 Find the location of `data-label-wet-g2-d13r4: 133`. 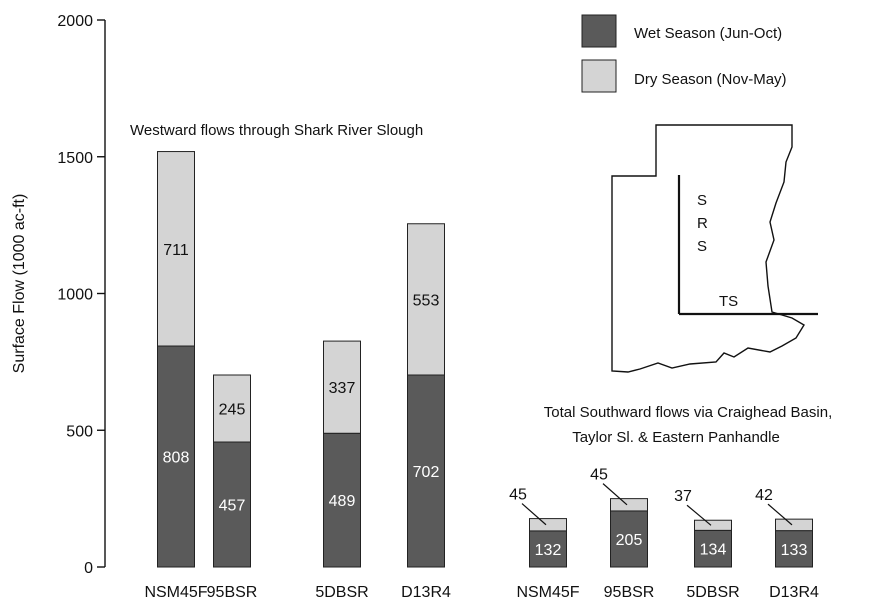

data-label-wet-g2-d13r4: 133 is located at coordinates (794, 550).